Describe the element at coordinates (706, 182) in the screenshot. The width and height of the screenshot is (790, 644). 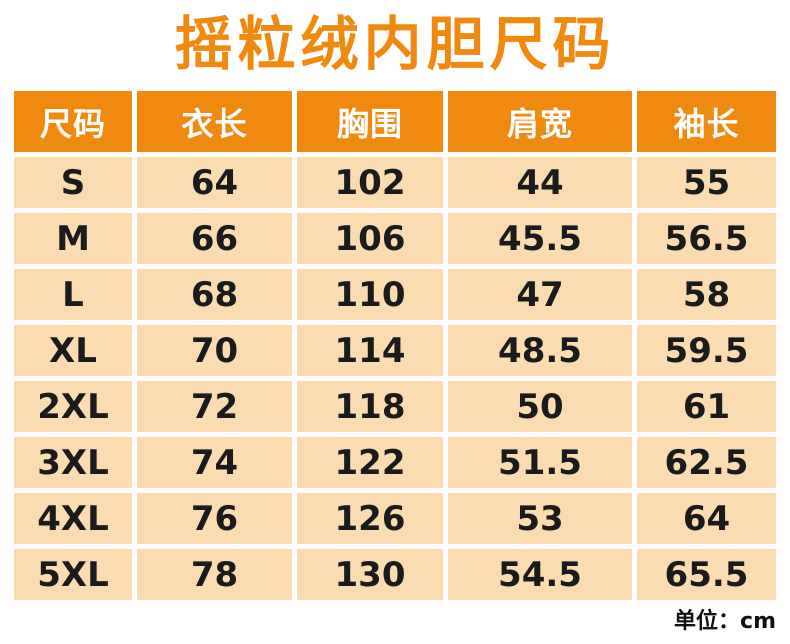
I see `table-cell: 55` at that location.